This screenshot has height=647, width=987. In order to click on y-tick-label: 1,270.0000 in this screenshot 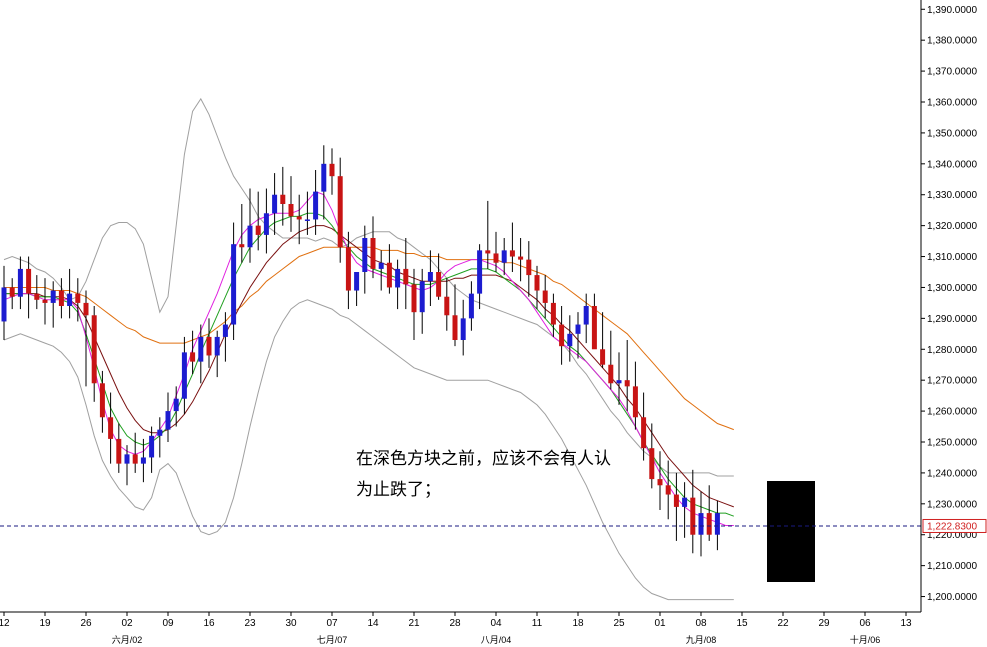, I will do `click(952, 381)`.